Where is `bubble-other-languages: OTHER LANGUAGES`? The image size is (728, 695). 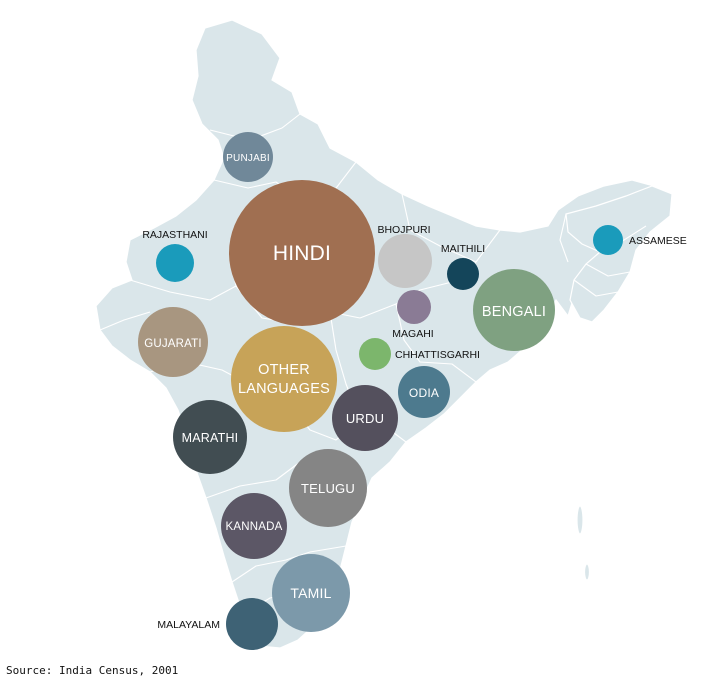 bubble-other-languages: OTHER LANGUAGES is located at coordinates (284, 379).